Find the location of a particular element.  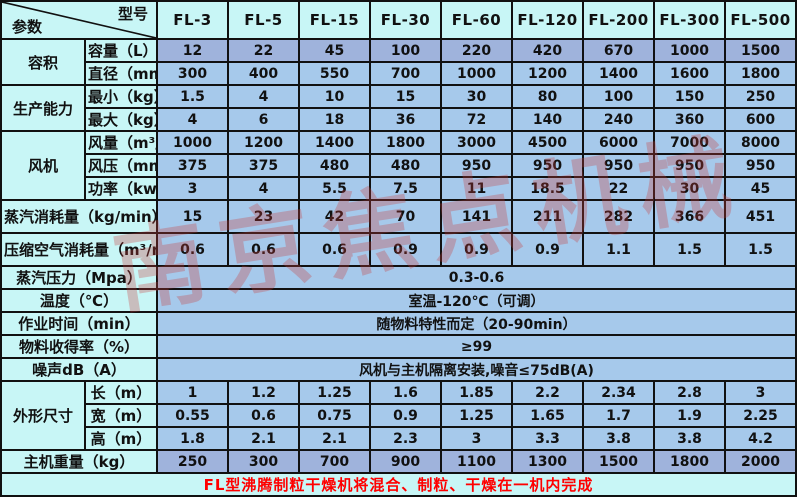

spec-value-cell: 15 is located at coordinates (405, 96).